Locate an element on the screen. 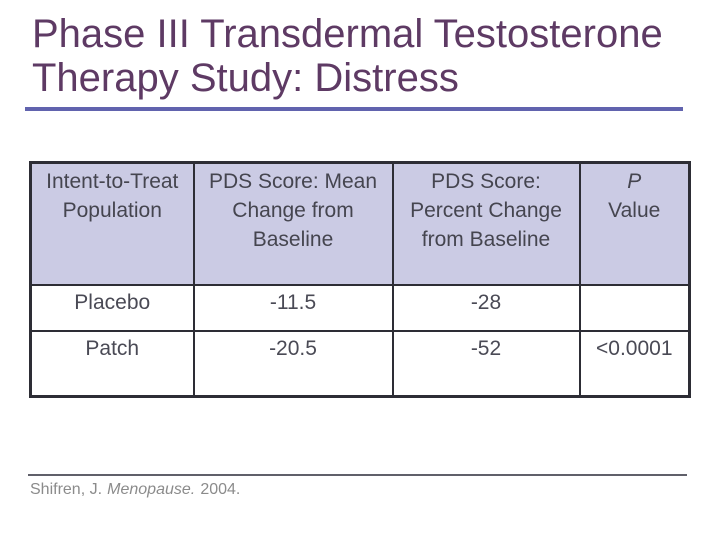 Image resolution: width=720 pixels, height=540 pixels. cell-placebo-percent-change: -28 is located at coordinates (486, 307).